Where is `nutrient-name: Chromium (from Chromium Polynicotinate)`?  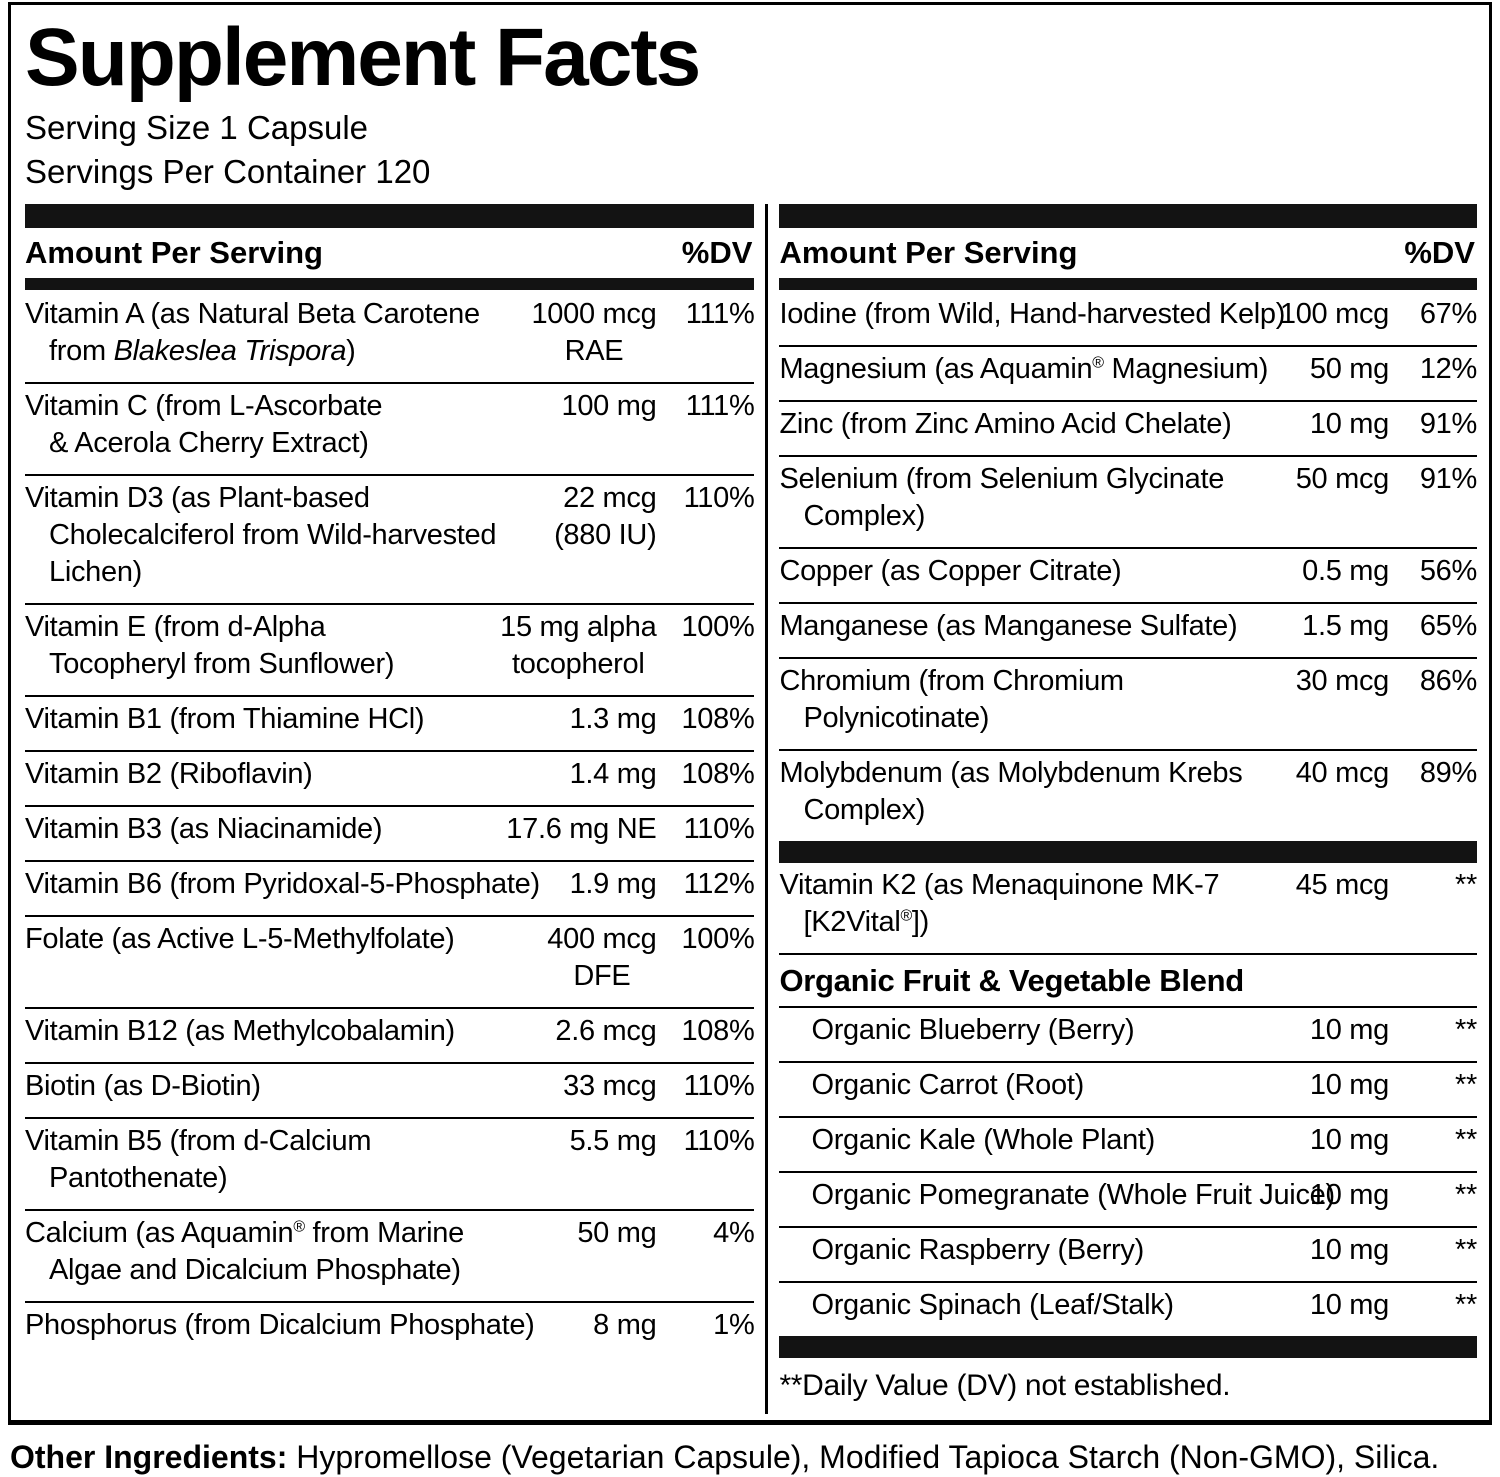 nutrient-name: Chromium (from Chromium Polynicotinate) is located at coordinates (951, 700).